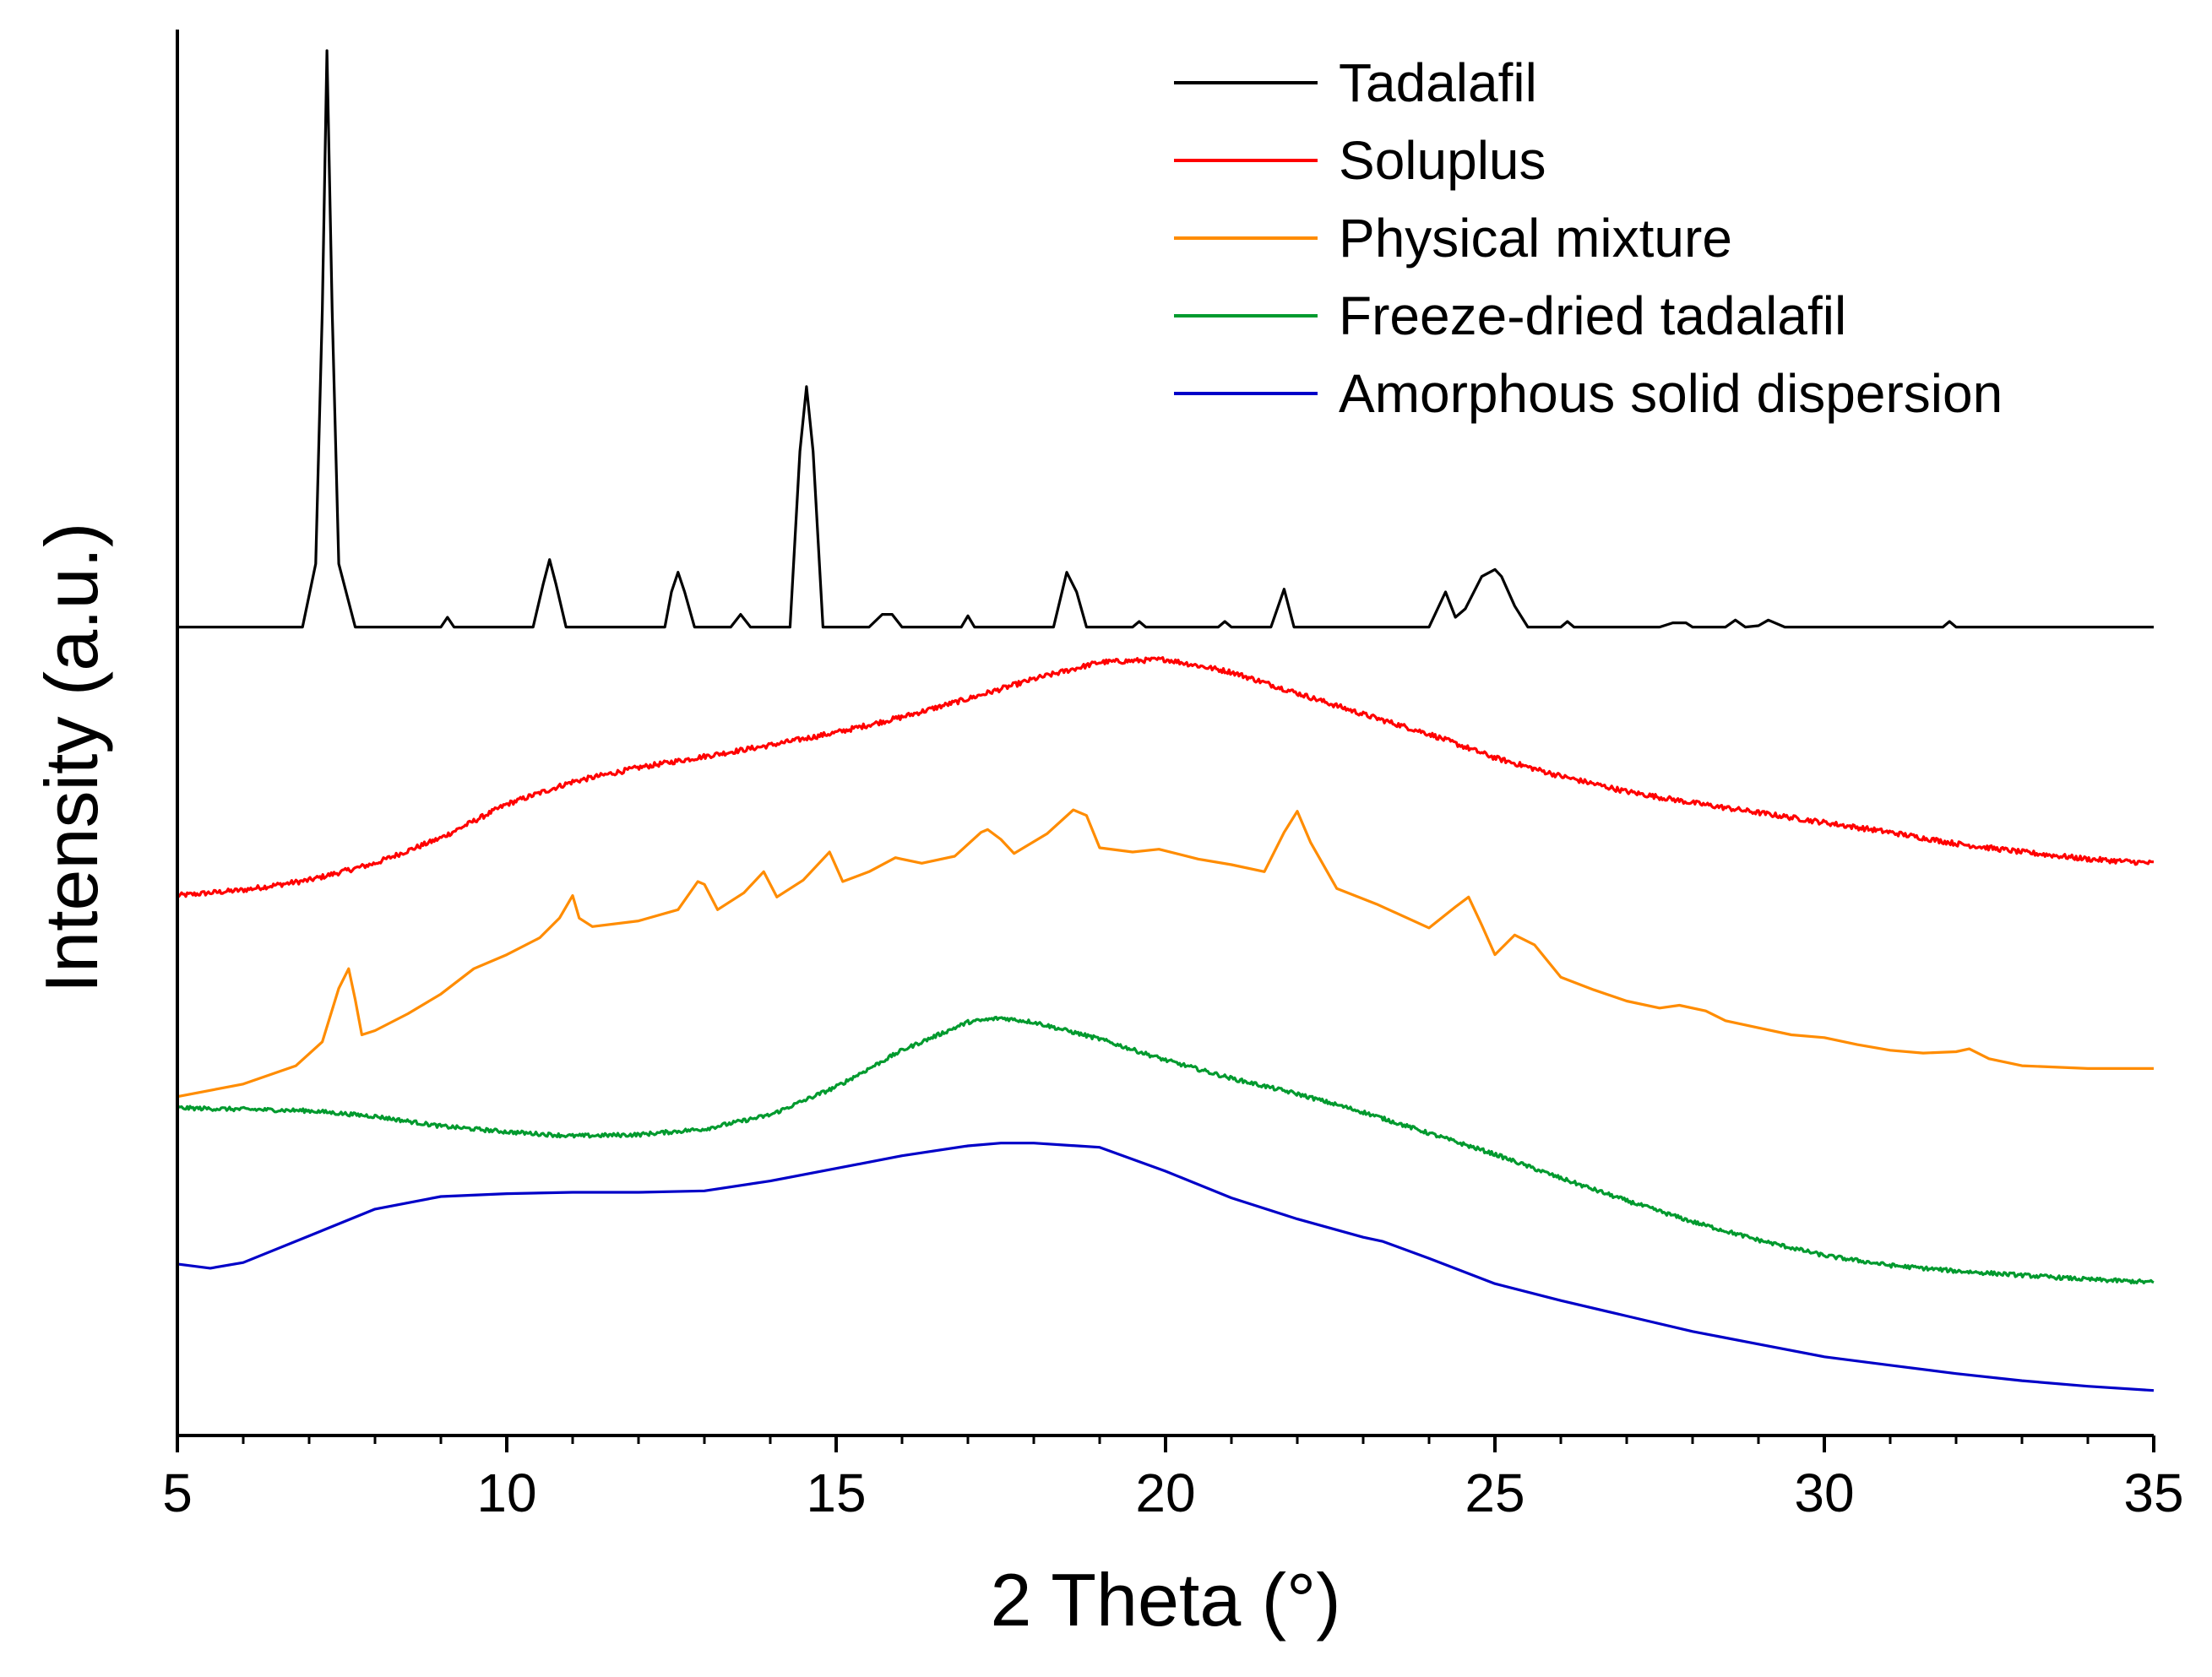  I want to click on x-tick-label: 5, so click(177, 1493).